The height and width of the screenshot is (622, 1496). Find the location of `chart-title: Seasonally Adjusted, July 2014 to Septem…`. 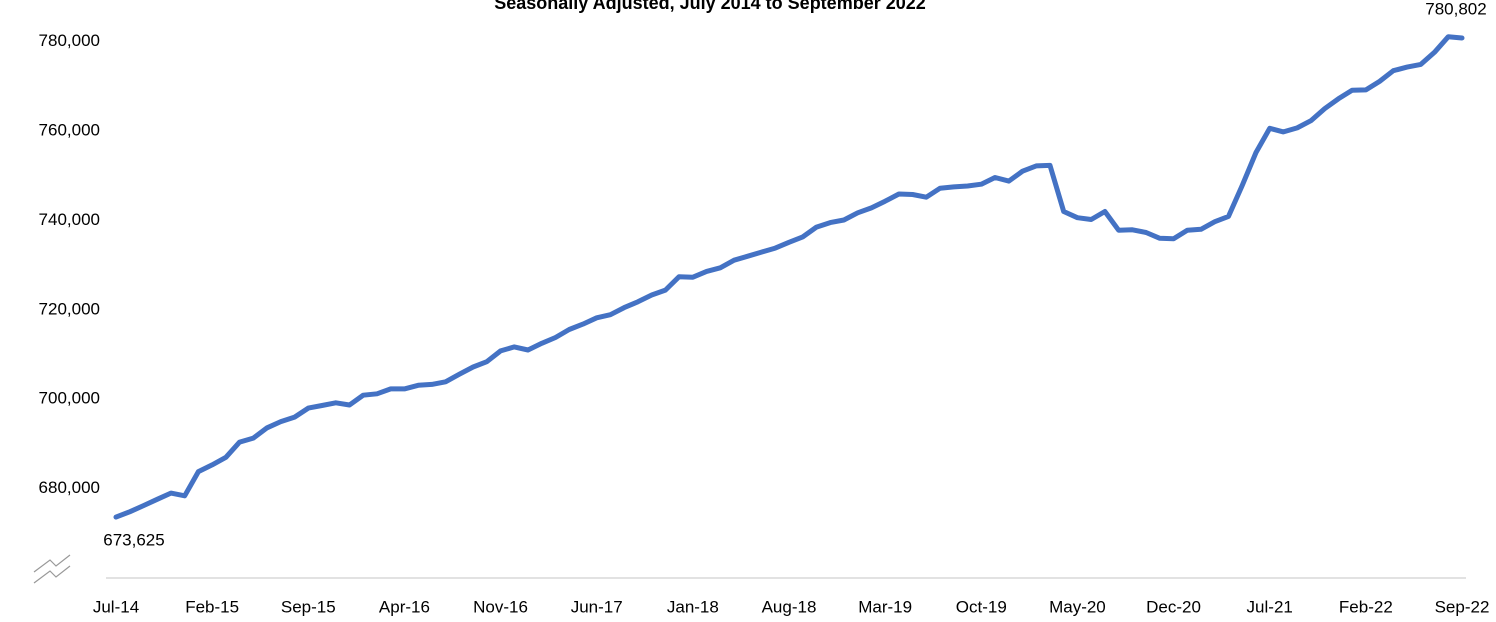

chart-title: Seasonally Adjusted, July 2014 to Septem… is located at coordinates (710, 6).